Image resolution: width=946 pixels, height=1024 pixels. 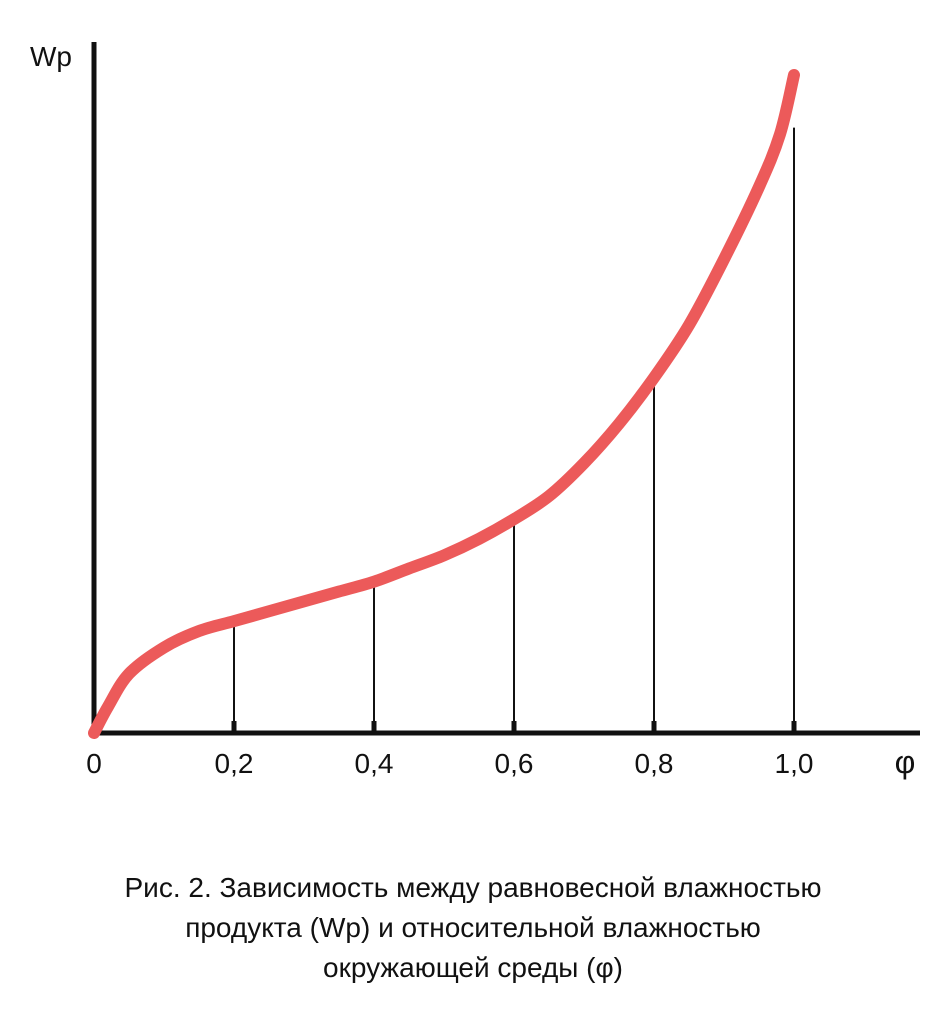 I want to click on x-tick-labels: 0 0,2 0,4 0,6 0,8 1,0, so click(x=449, y=763).